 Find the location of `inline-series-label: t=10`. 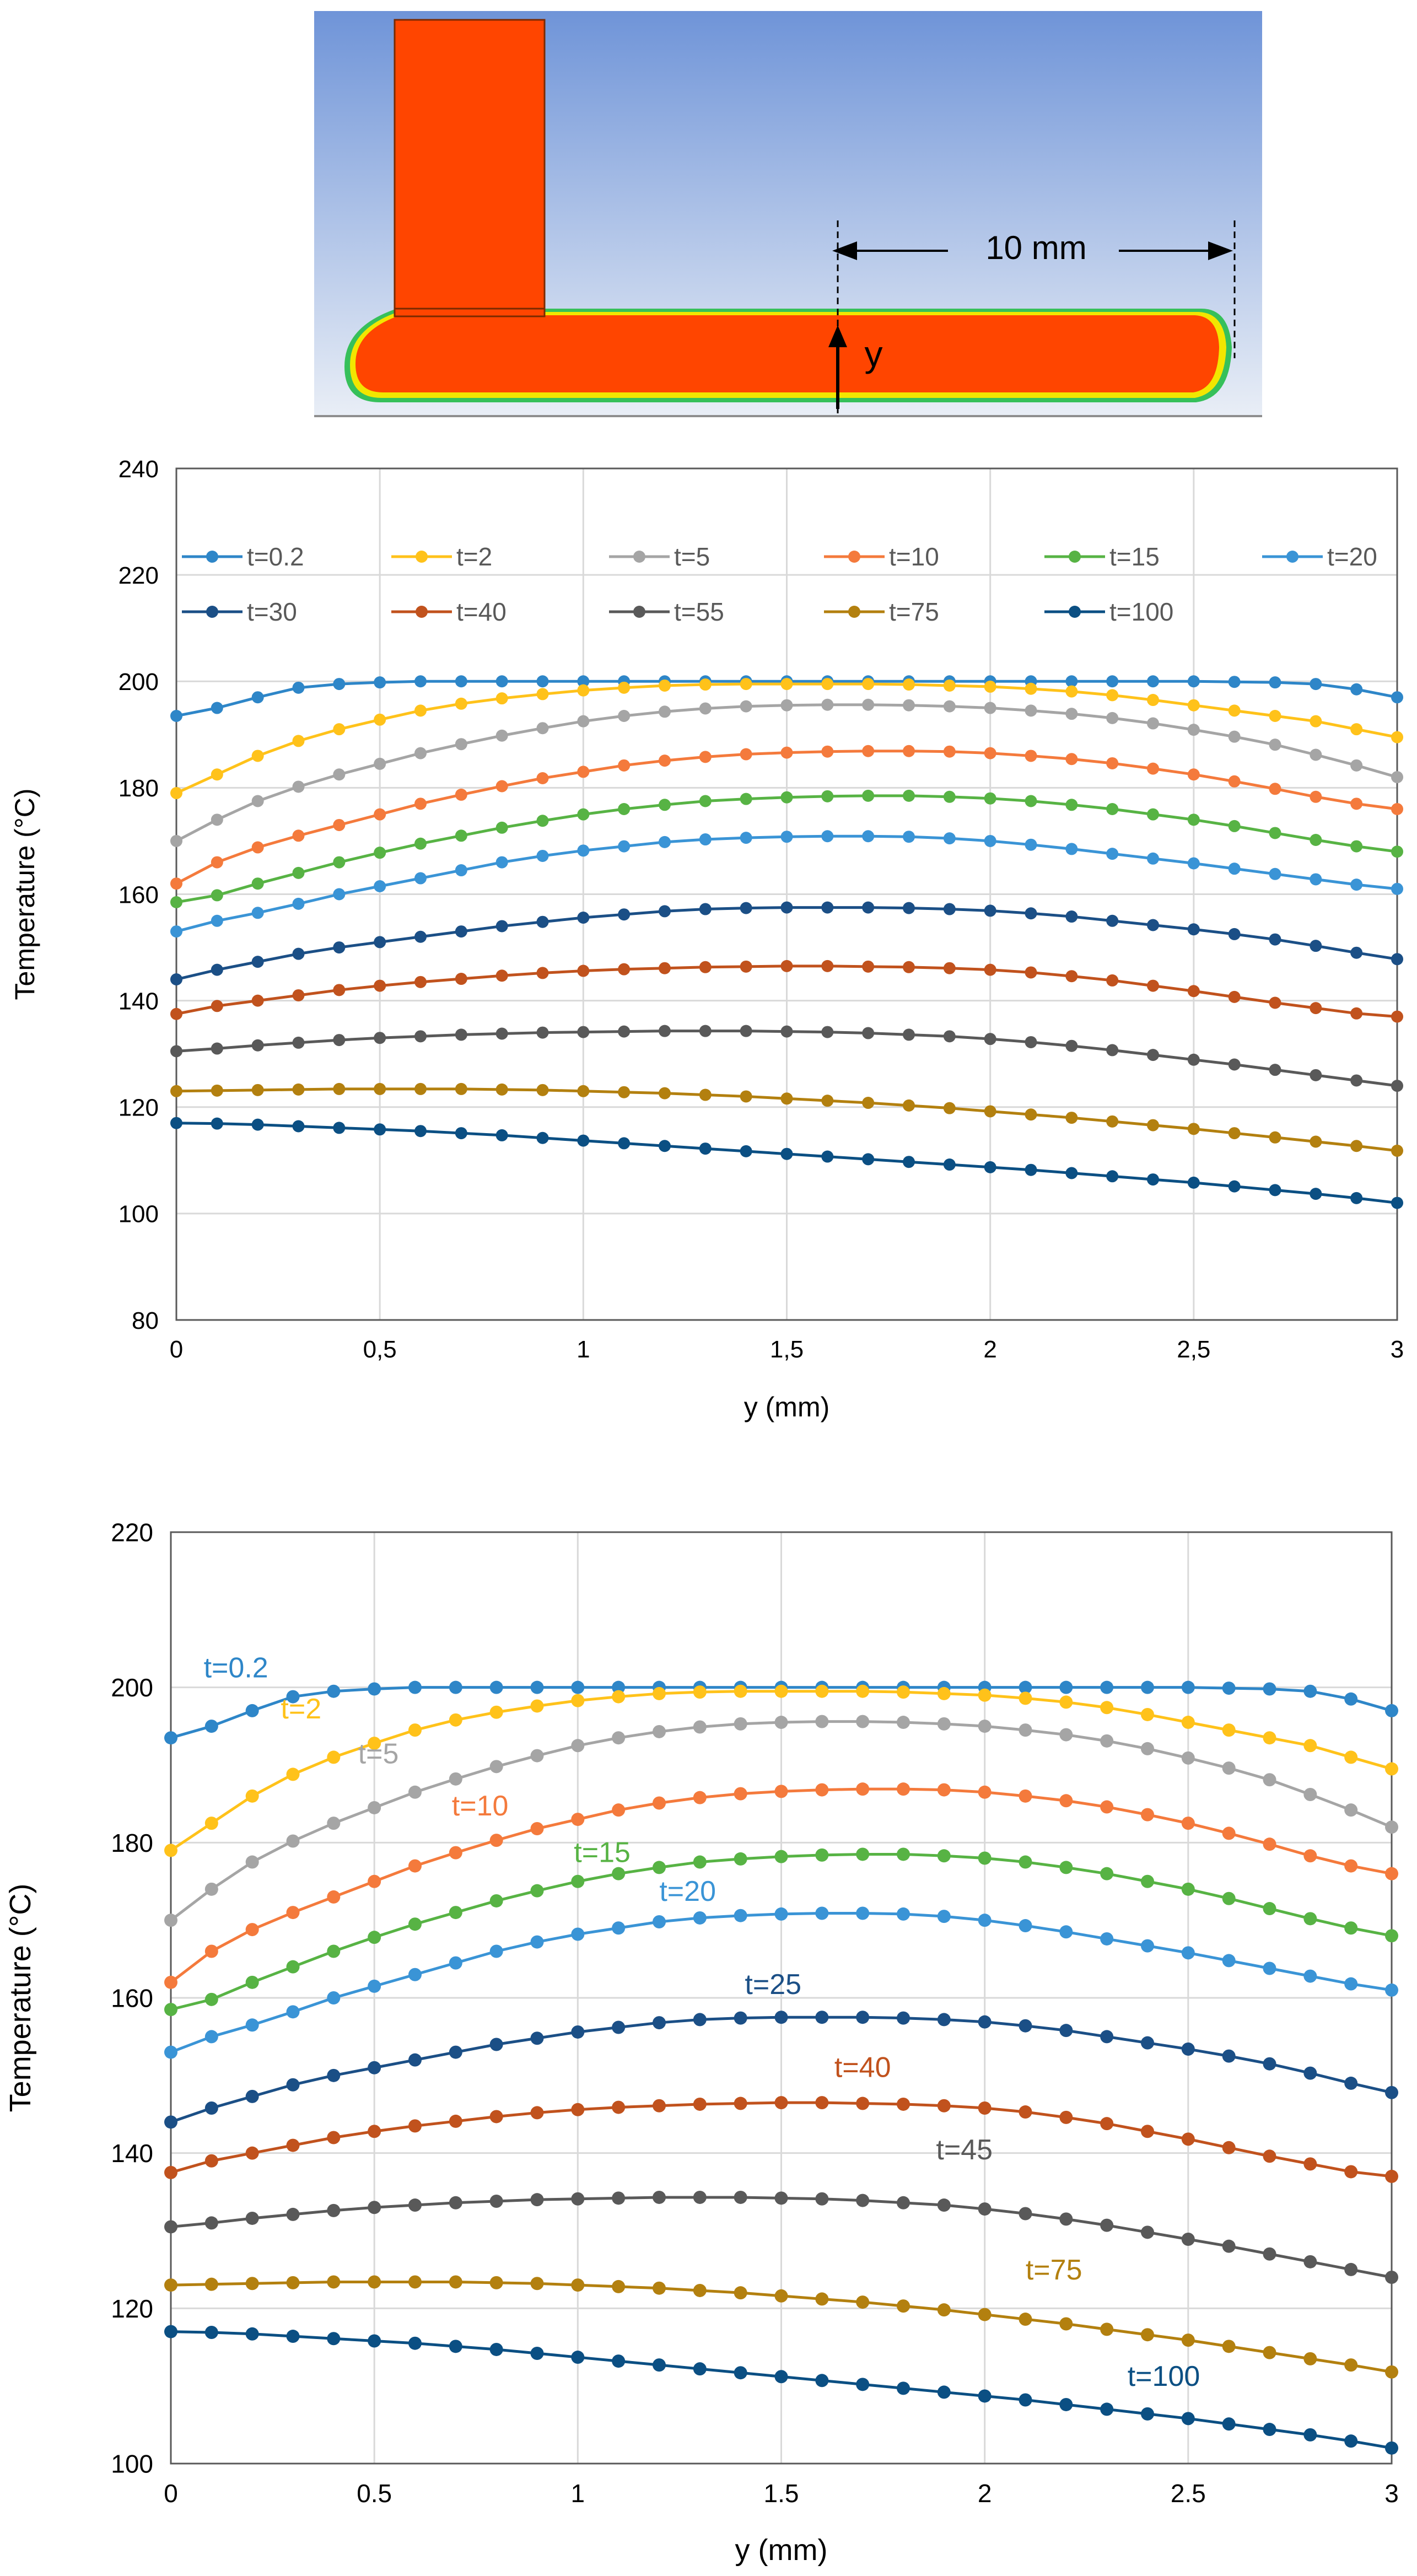

inline-series-label: t=10 is located at coordinates (480, 1806).